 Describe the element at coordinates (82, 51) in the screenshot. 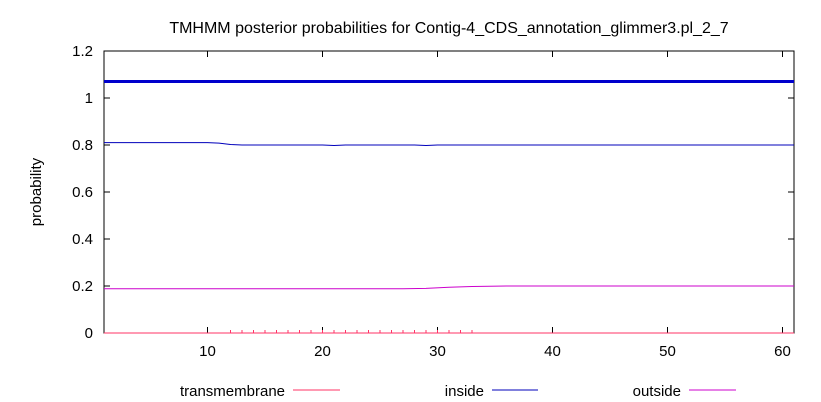

I see `y-tick-label: 1.2` at that location.